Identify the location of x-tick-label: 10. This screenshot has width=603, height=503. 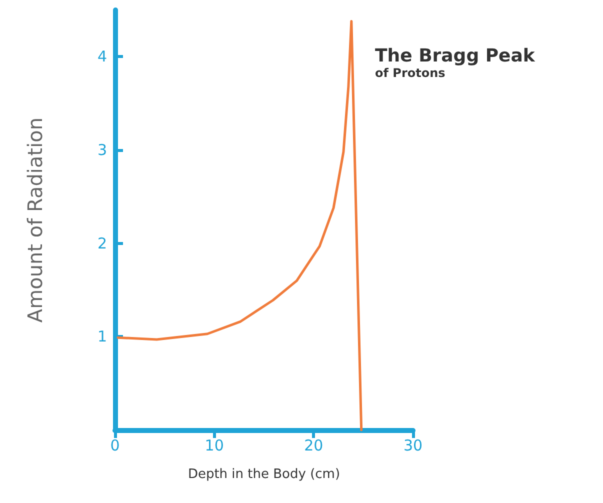
(214, 445).